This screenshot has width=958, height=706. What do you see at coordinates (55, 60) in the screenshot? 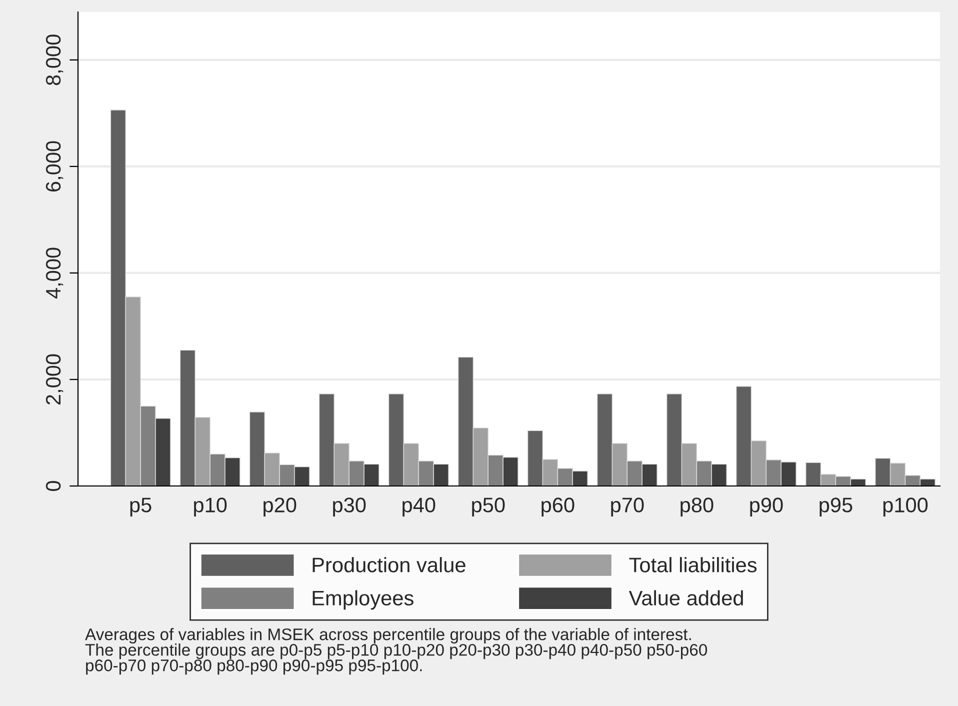
I see `y-tick-label: 8,000` at bounding box center [55, 60].